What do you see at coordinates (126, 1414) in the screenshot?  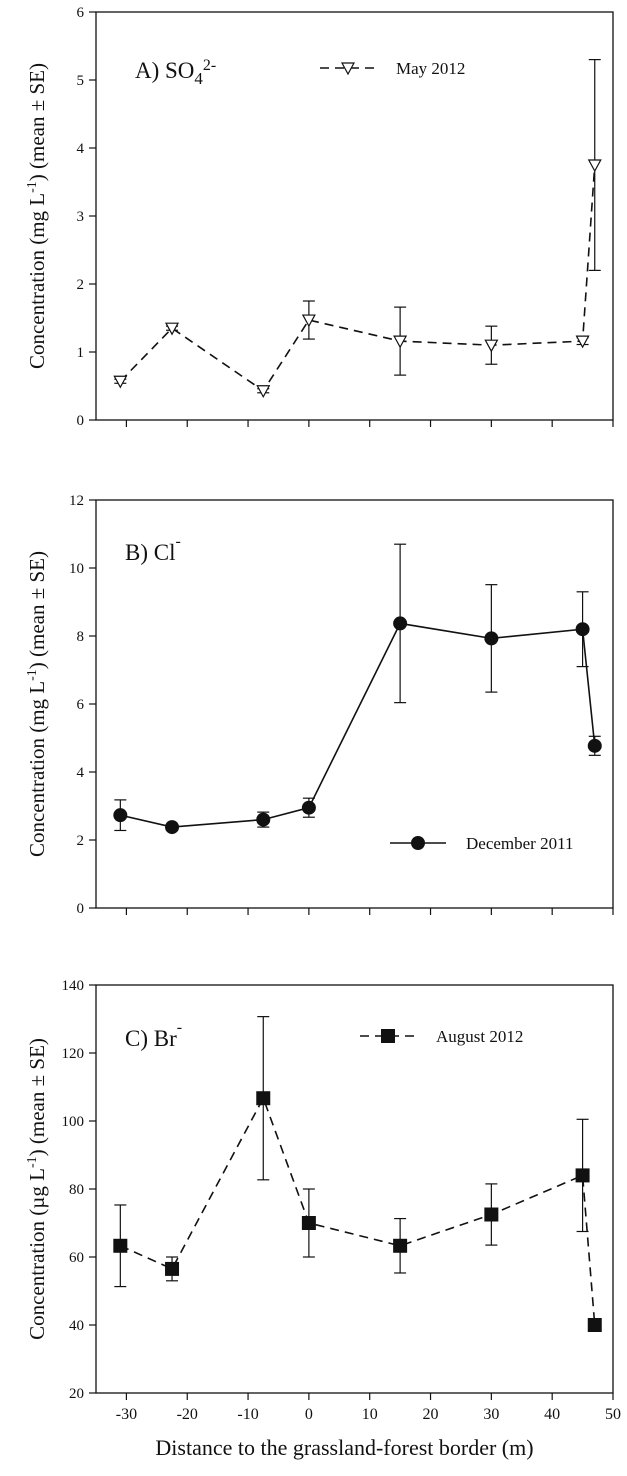 I see `x-tick-label: -30` at bounding box center [126, 1414].